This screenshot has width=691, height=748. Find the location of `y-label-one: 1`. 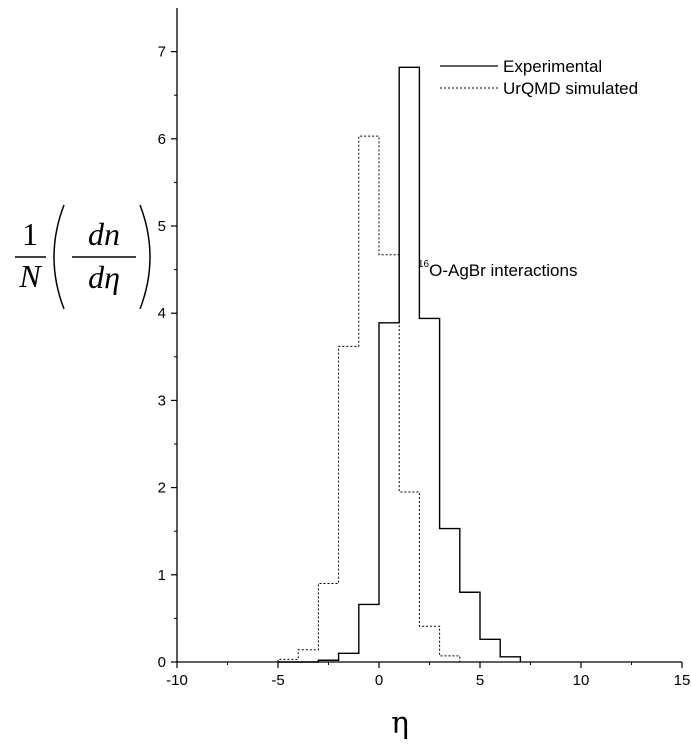

y-label-one: 1 is located at coordinates (30, 234).